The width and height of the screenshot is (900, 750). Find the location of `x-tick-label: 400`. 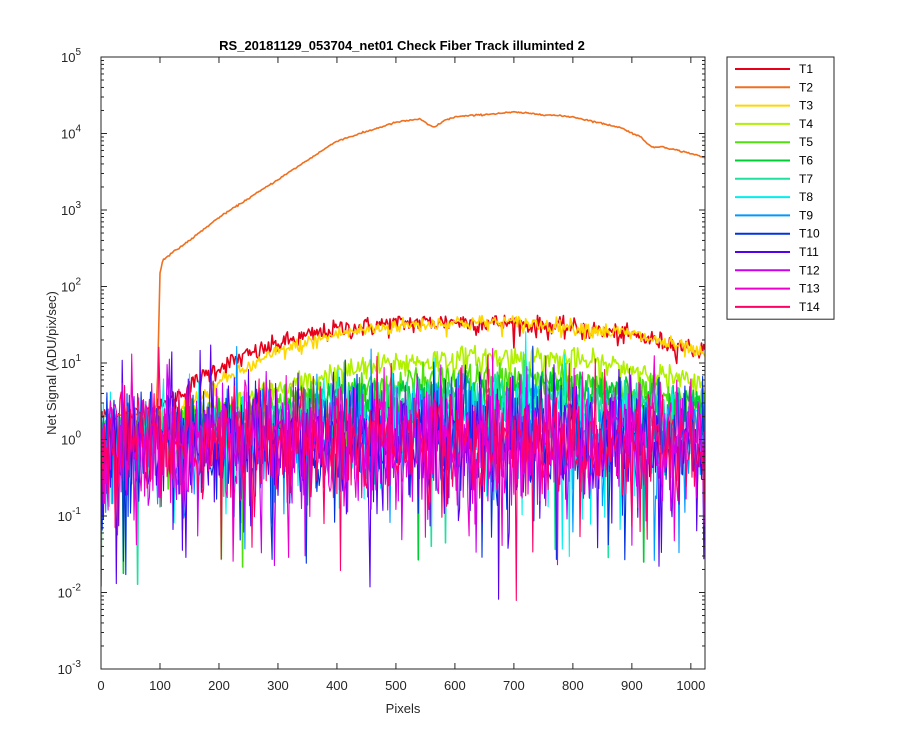

x-tick-label: 400 is located at coordinates (337, 685).